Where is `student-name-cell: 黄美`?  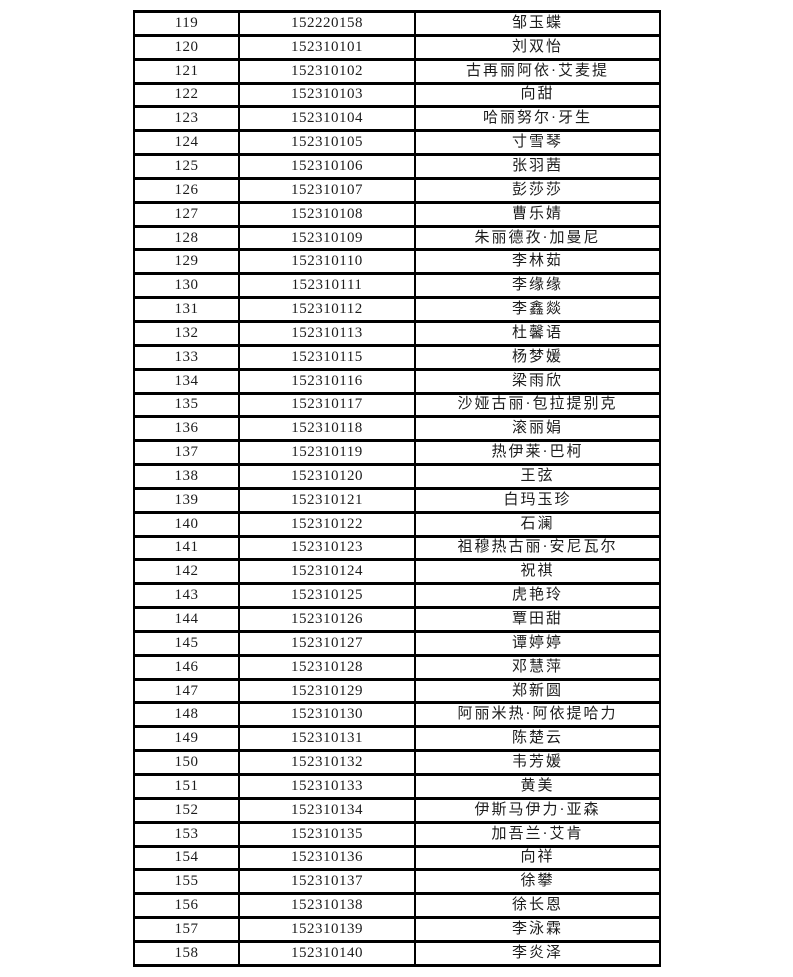
student-name-cell: 黄美 is located at coordinates (537, 786).